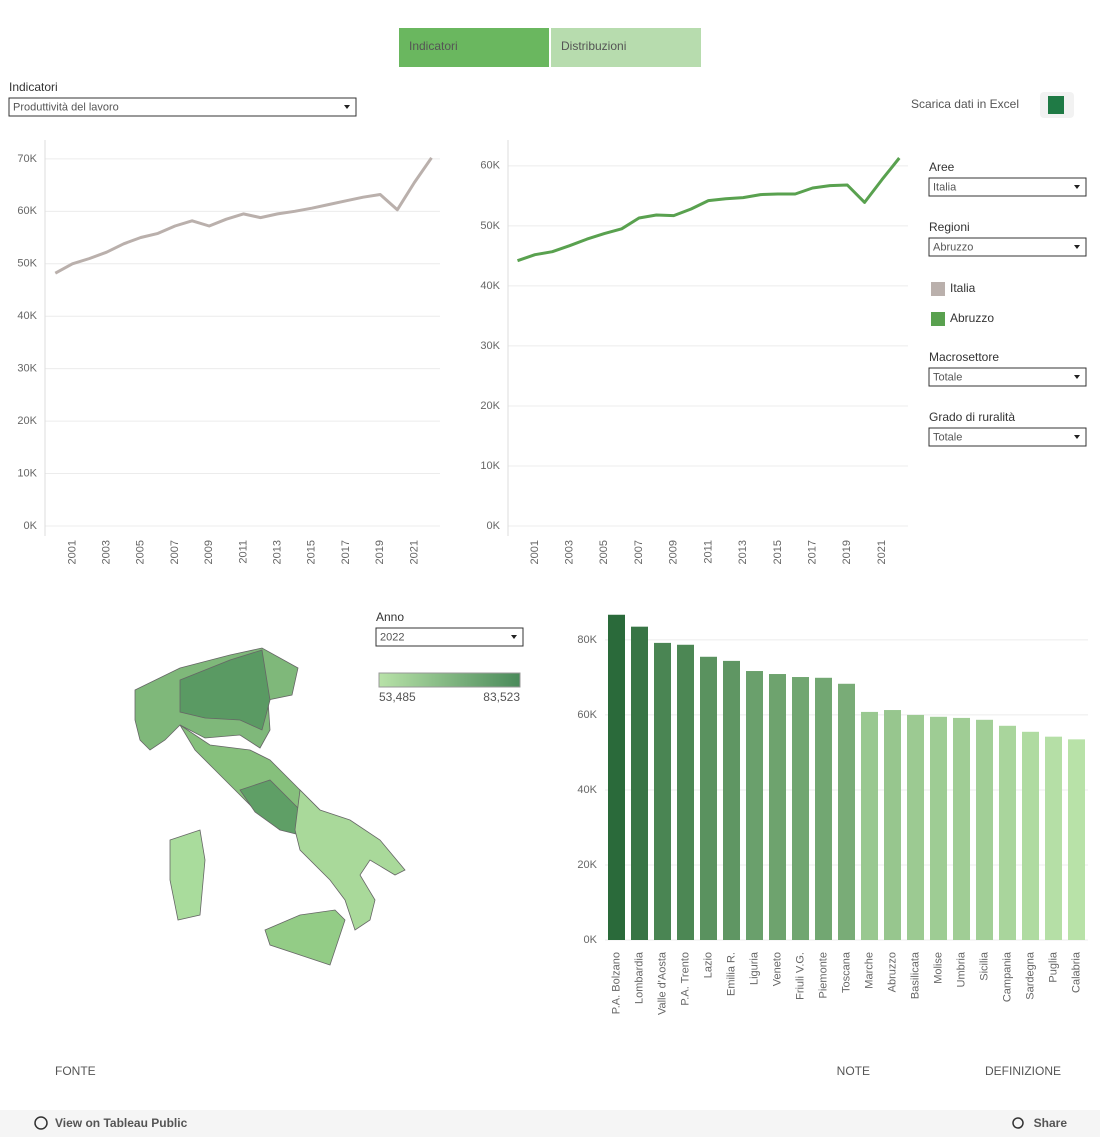 This screenshot has height=1137, width=1100. What do you see at coordinates (945, 187) in the screenshot?
I see `dropdown-value: Italia` at bounding box center [945, 187].